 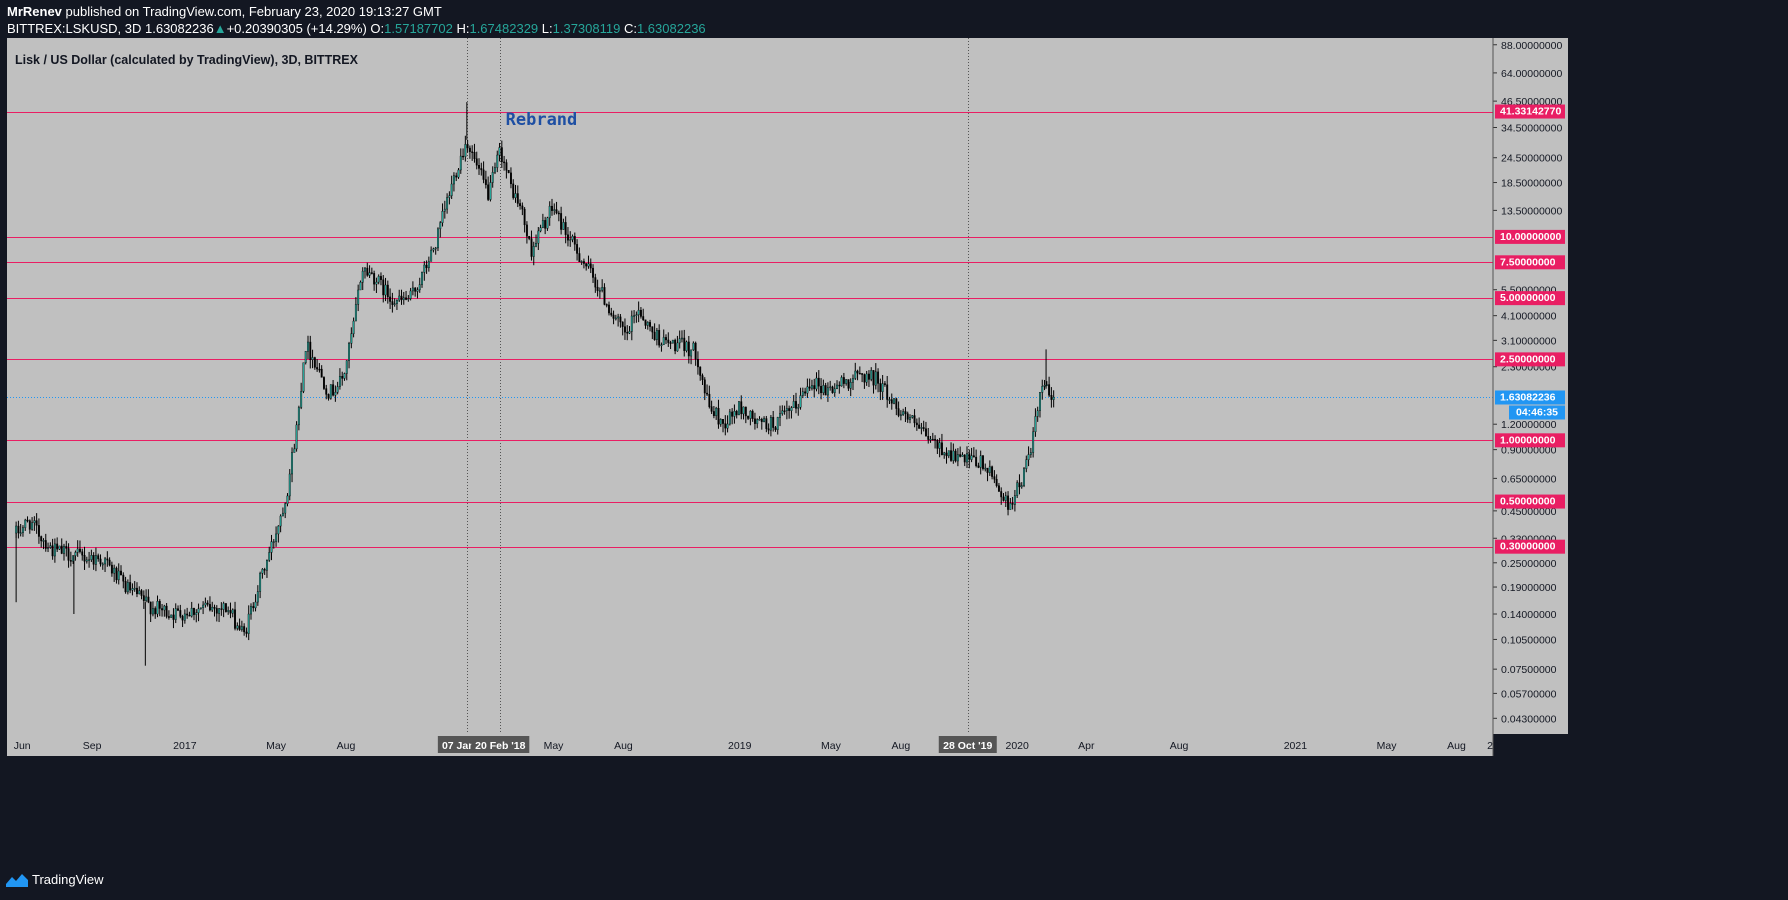 What do you see at coordinates (296, 28) in the screenshot?
I see `change-value: +0.20390305 (+14.29%)` at bounding box center [296, 28].